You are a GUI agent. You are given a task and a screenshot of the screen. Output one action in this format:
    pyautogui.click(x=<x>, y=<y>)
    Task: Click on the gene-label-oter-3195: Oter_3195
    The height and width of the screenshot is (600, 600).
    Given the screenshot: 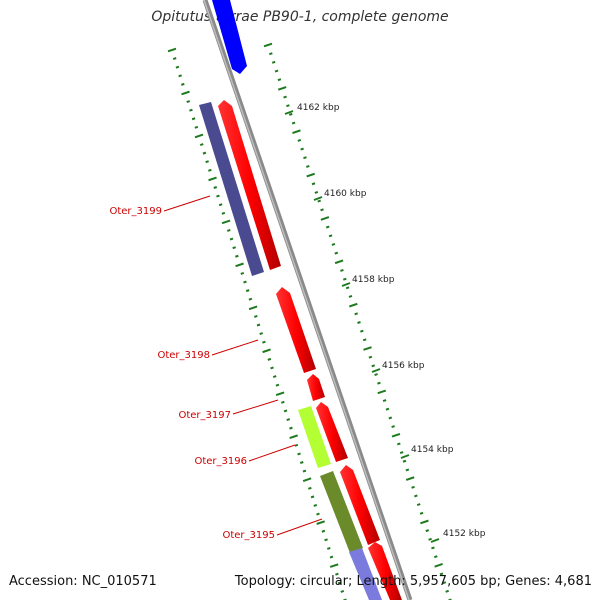 What is the action you would take?
    pyautogui.click(x=248, y=535)
    